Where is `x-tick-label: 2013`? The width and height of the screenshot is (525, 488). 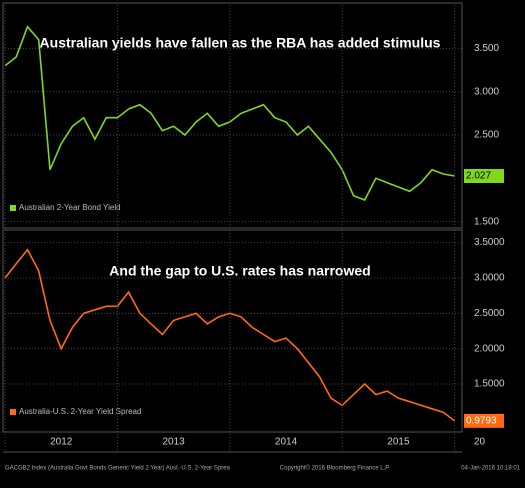 x-tick-label: 2013 is located at coordinates (173, 442).